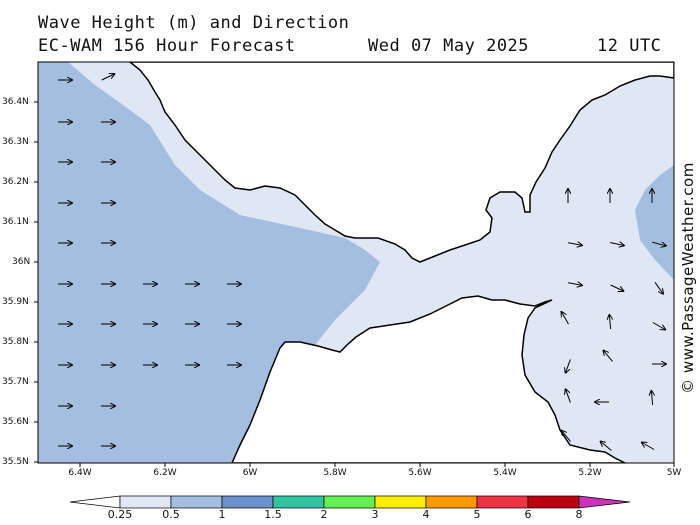 The image size is (700, 525). I want to click on colorbar-label: 4, so click(426, 514).